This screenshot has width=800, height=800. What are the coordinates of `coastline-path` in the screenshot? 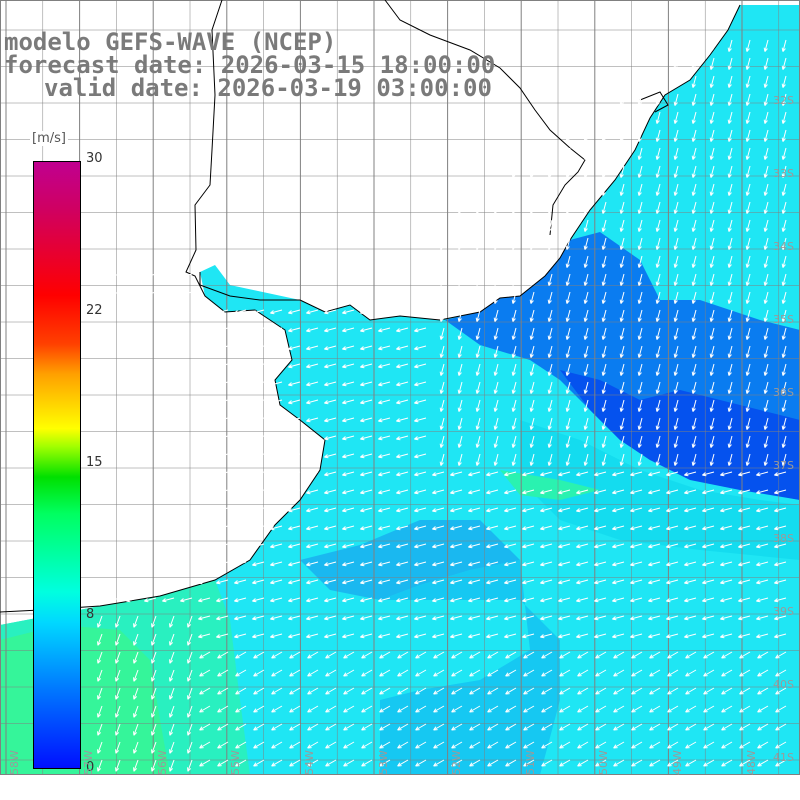 It's located at (654, 102).